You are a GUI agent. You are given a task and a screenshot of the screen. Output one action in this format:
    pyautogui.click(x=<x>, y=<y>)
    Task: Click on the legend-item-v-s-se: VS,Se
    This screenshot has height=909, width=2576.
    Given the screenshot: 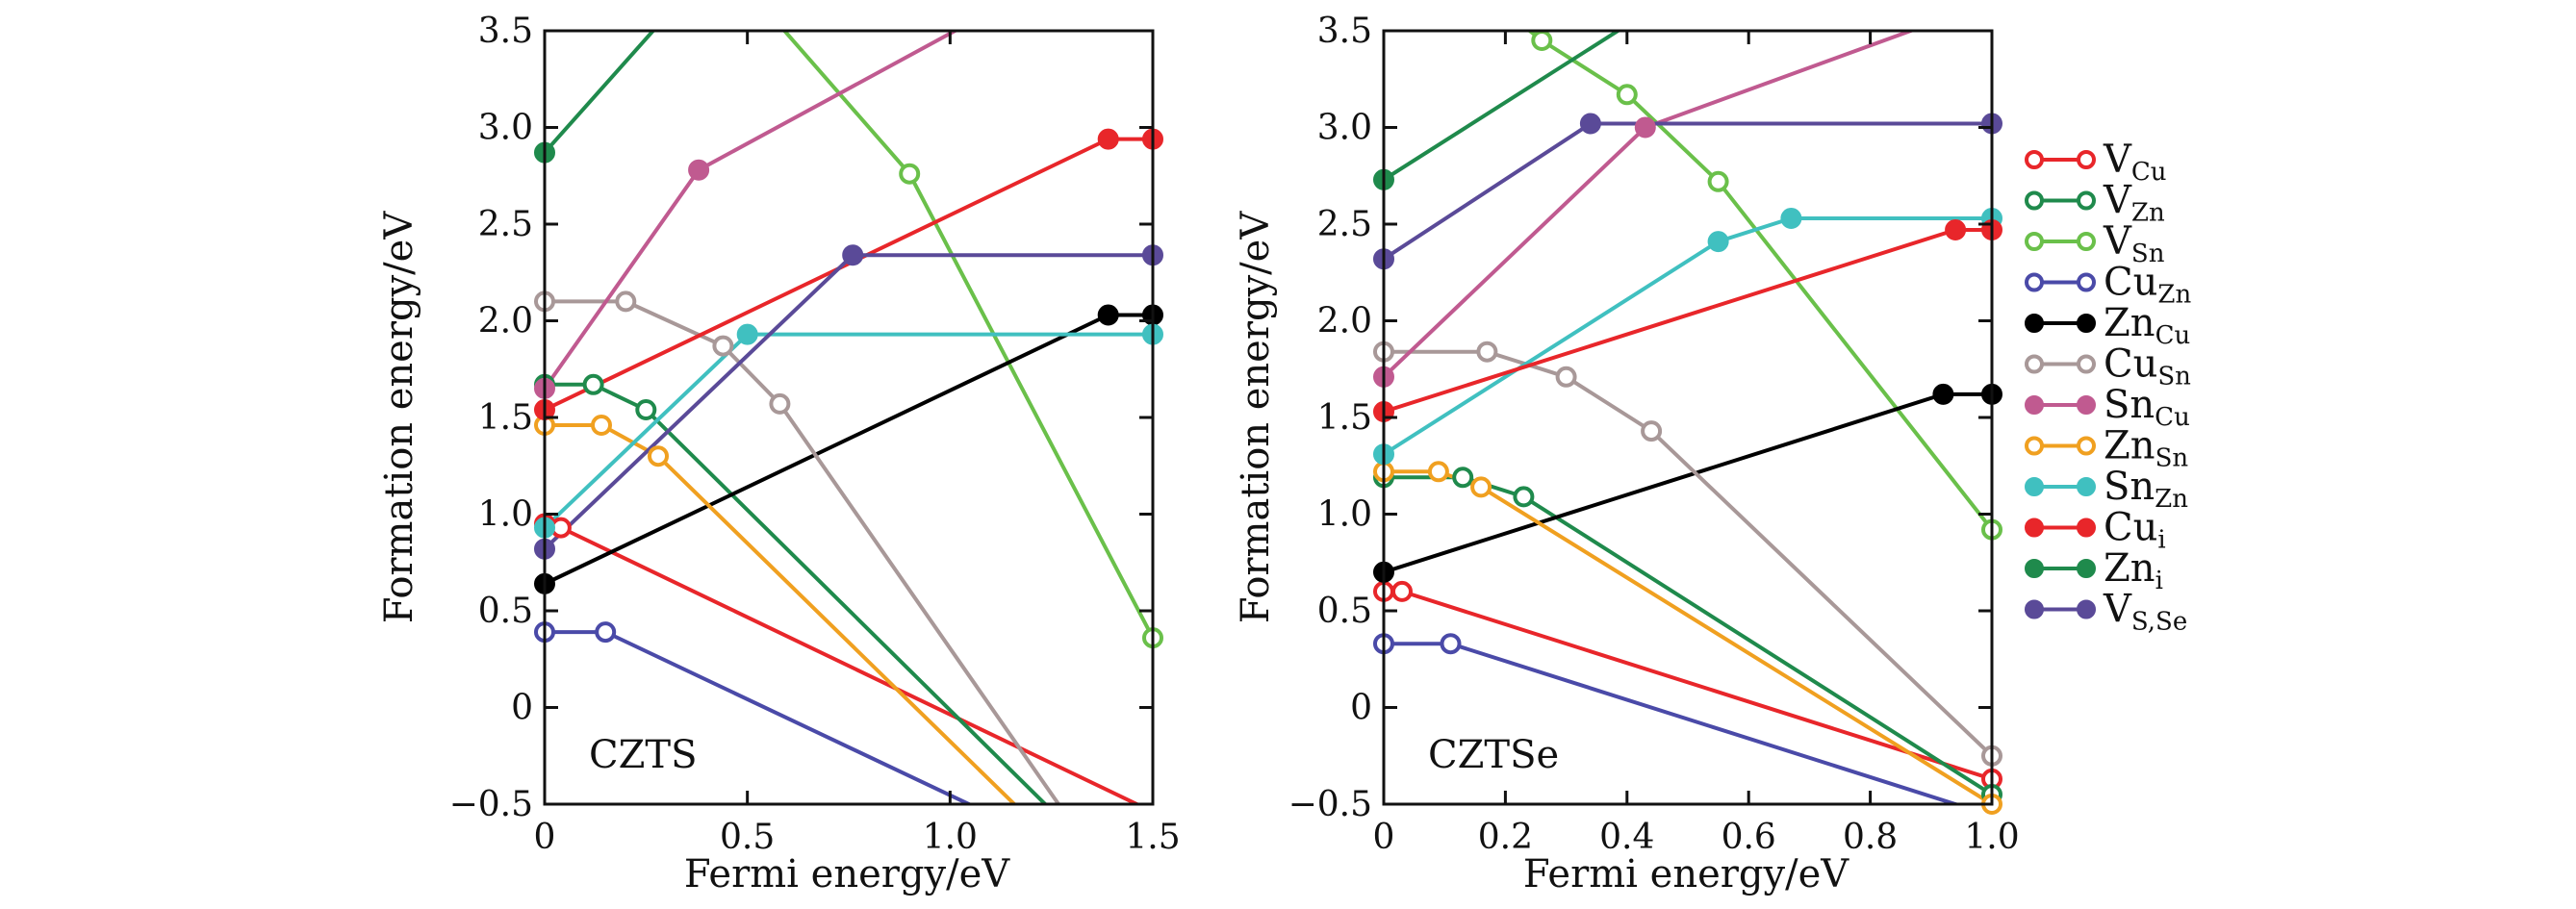 What is the action you would take?
    pyautogui.click(x=2106, y=612)
    